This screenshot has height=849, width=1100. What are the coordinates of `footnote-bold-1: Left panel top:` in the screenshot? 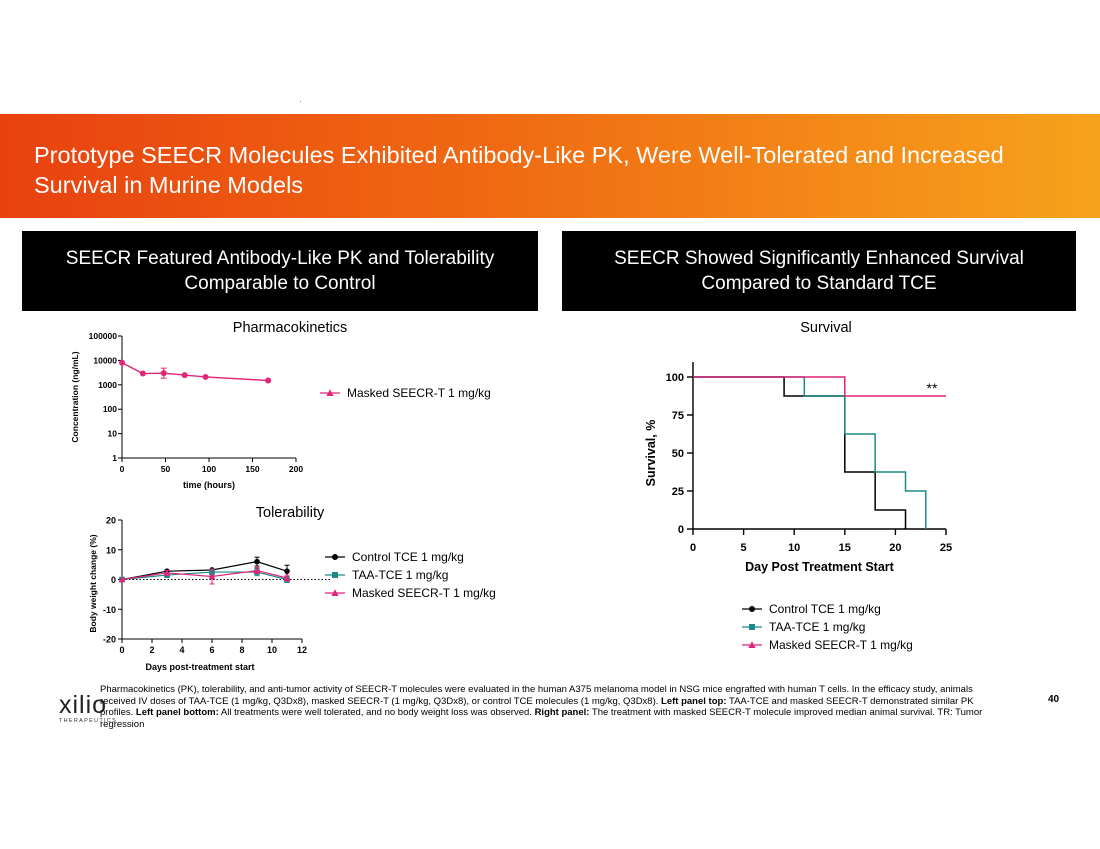 It's located at (694, 701).